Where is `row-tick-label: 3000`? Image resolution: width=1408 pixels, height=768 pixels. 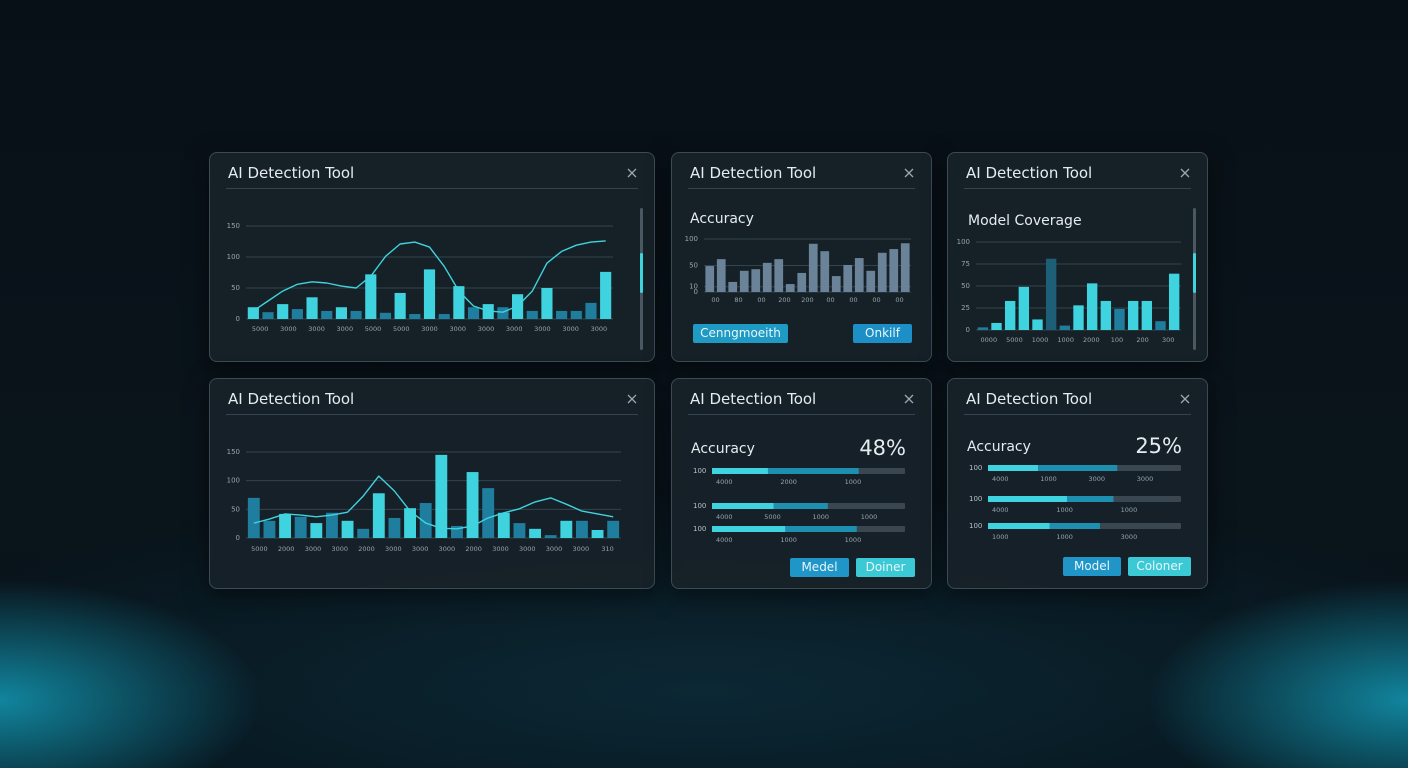
row-tick-label: 3000 is located at coordinates (1145, 479).